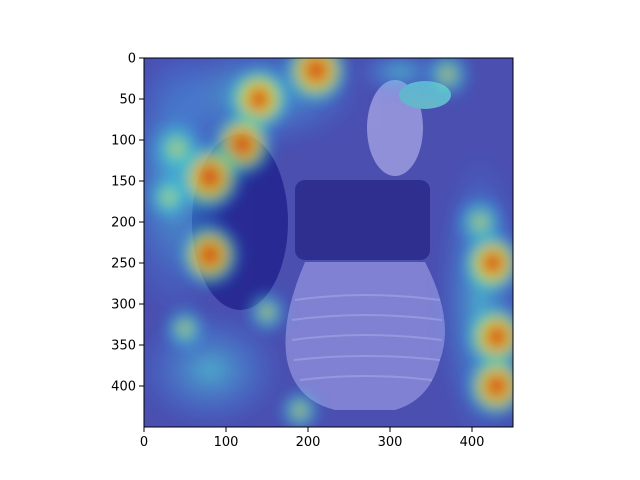 The height and width of the screenshot is (480, 640). Describe the element at coordinates (123, 141) in the screenshot. I see `y-tick-label-2: 100` at that location.